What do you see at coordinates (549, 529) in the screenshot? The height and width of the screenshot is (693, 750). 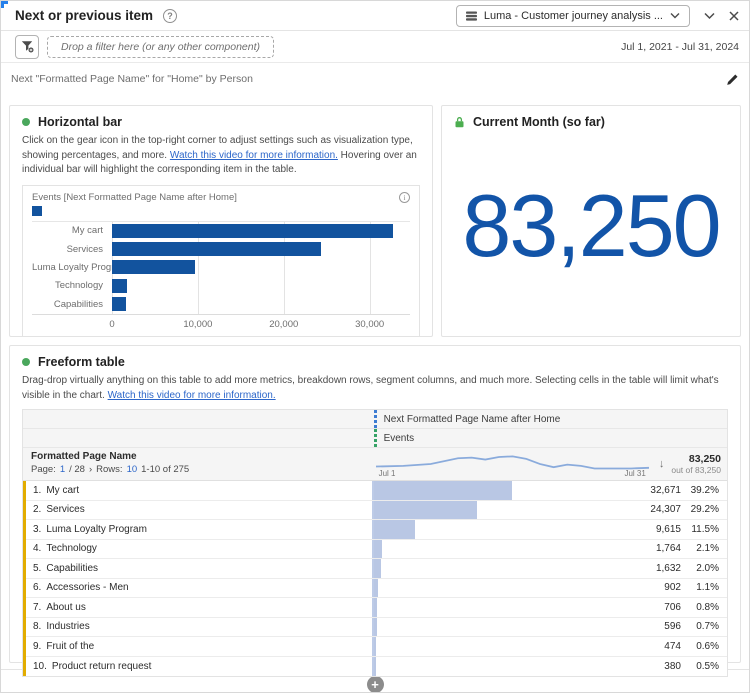 I see `row-value-cell: 9,615 11.5%` at bounding box center [549, 529].